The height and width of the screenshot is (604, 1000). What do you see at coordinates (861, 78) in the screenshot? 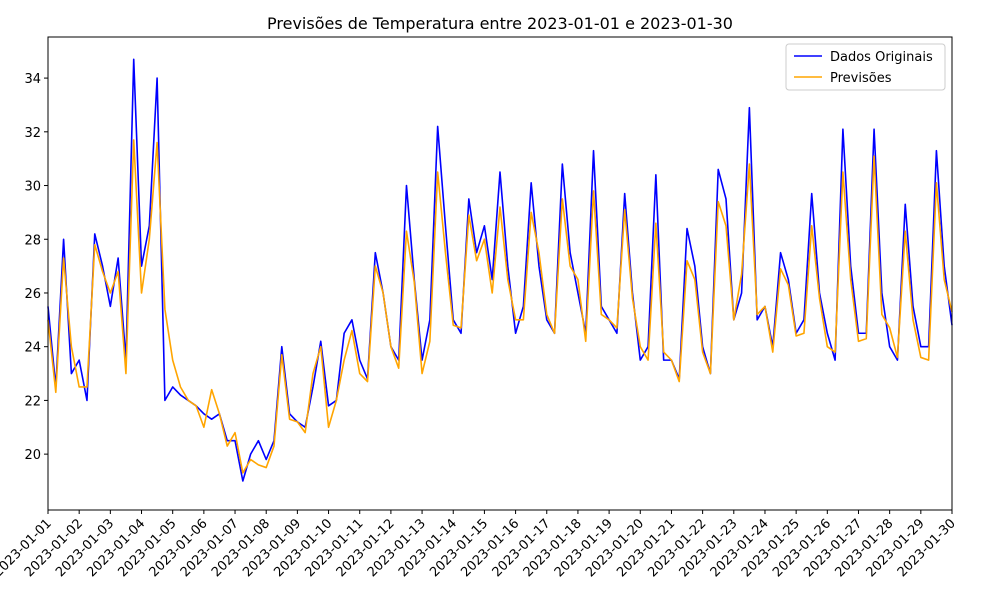
I see `legend-label: Previsões` at bounding box center [861, 78].